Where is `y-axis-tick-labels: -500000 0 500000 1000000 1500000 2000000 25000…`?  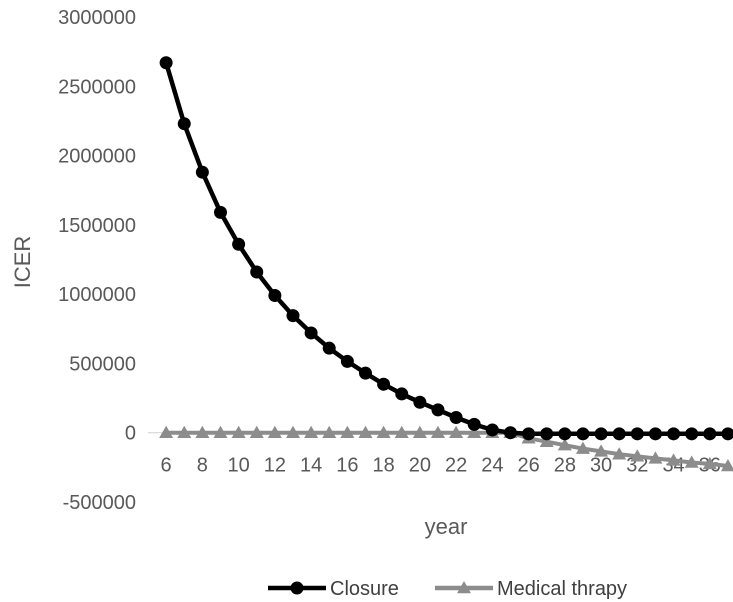
y-axis-tick-labels: -500000 0 500000 1000000 1500000 2000000 25000… is located at coordinates (97, 260).